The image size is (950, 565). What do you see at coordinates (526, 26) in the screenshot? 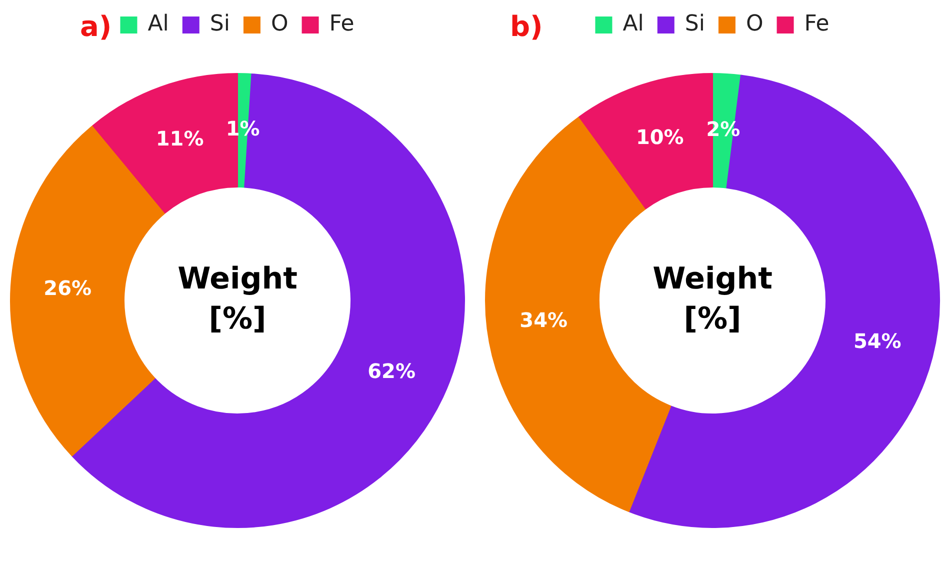
I see `chart-title: b)` at bounding box center [526, 26].